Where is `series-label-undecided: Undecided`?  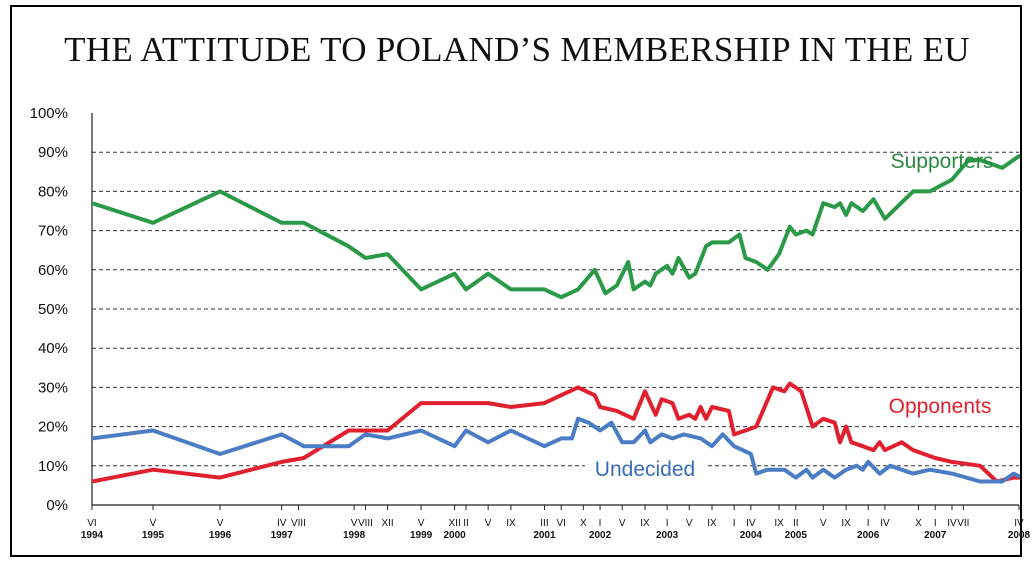
series-label-undecided: Undecided is located at coordinates (645, 469).